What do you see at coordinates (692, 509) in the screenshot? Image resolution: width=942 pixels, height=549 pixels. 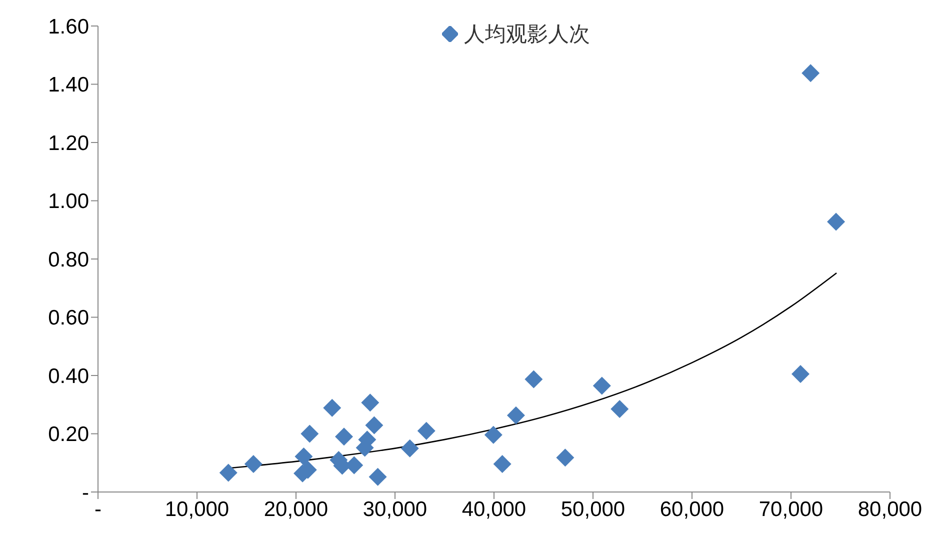 I see `x-tick-label: 60,000` at bounding box center [692, 509].